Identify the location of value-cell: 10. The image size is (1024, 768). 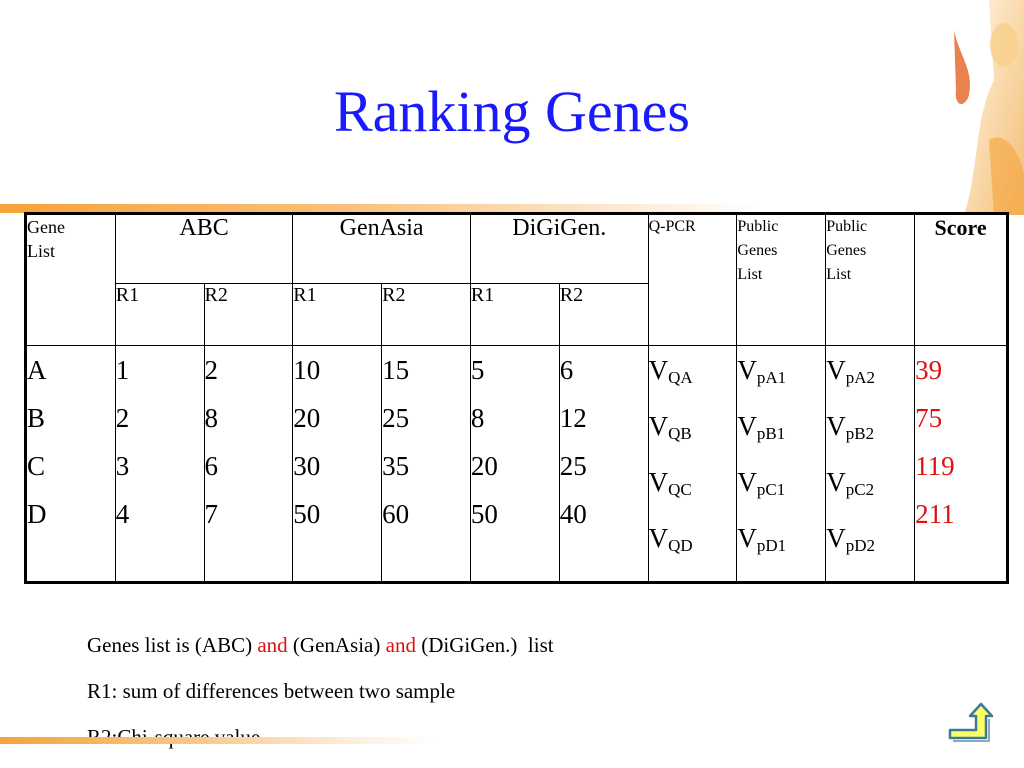
(307, 370).